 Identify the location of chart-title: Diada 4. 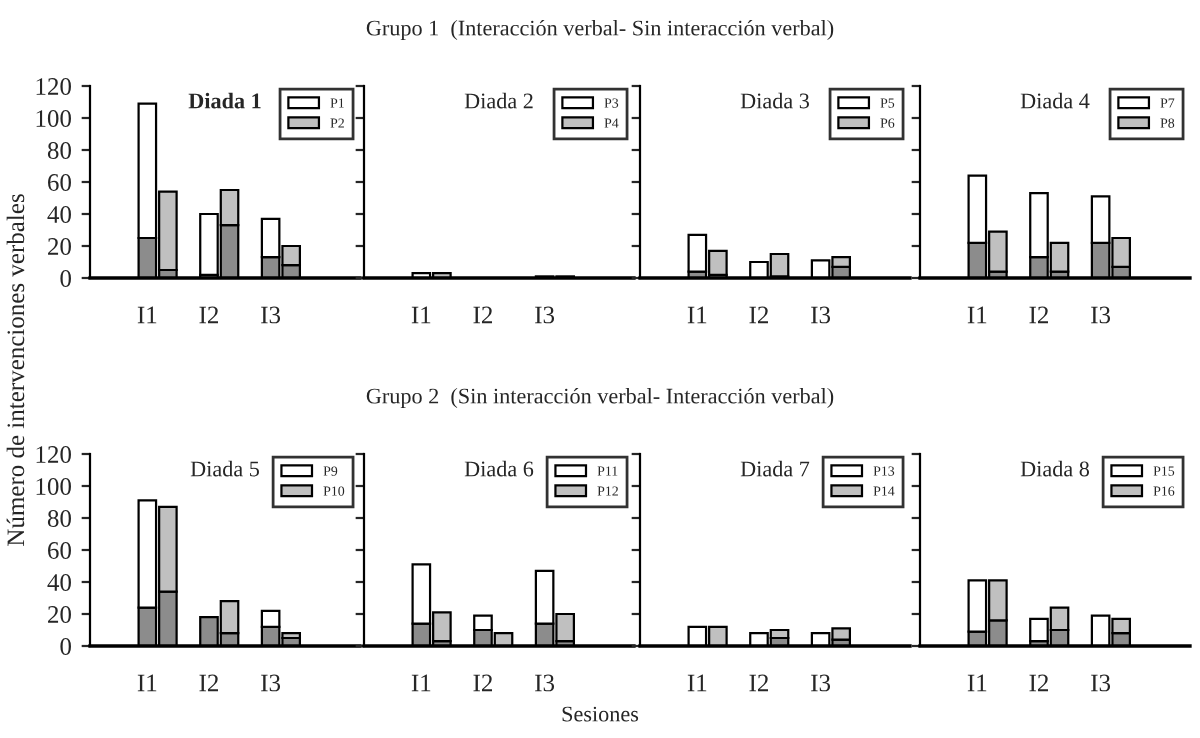
(1055, 100).